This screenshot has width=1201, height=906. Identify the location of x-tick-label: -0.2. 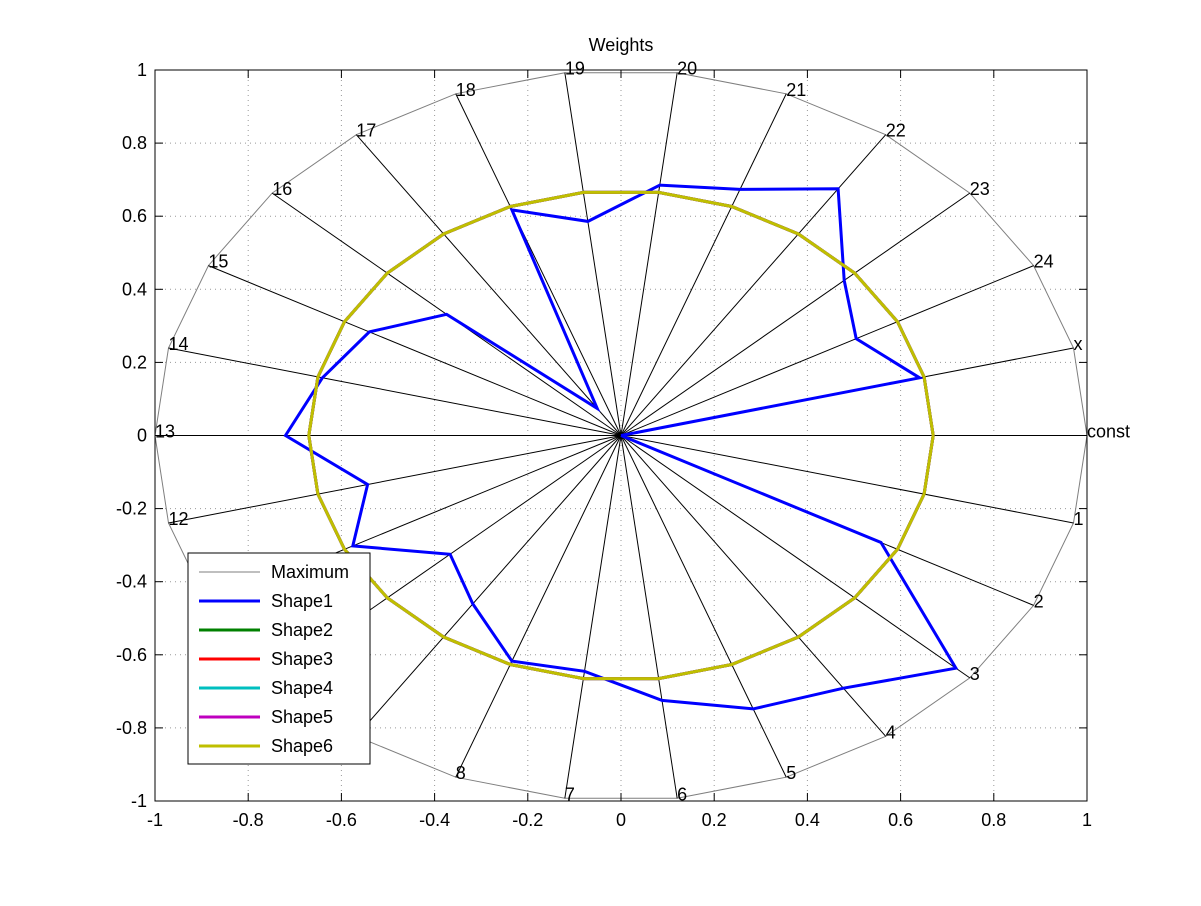
(527, 820).